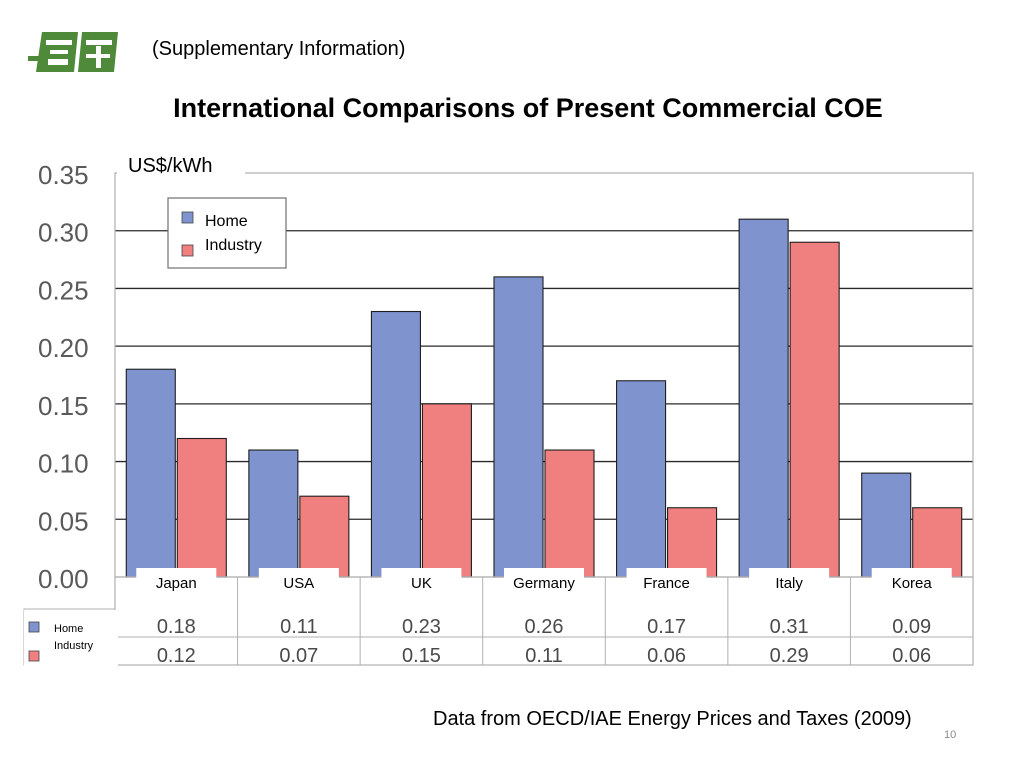 Image resolution: width=1024 pixels, height=768 pixels. Describe the element at coordinates (63, 348) in the screenshot. I see `y-tick-label: 0.20` at that location.